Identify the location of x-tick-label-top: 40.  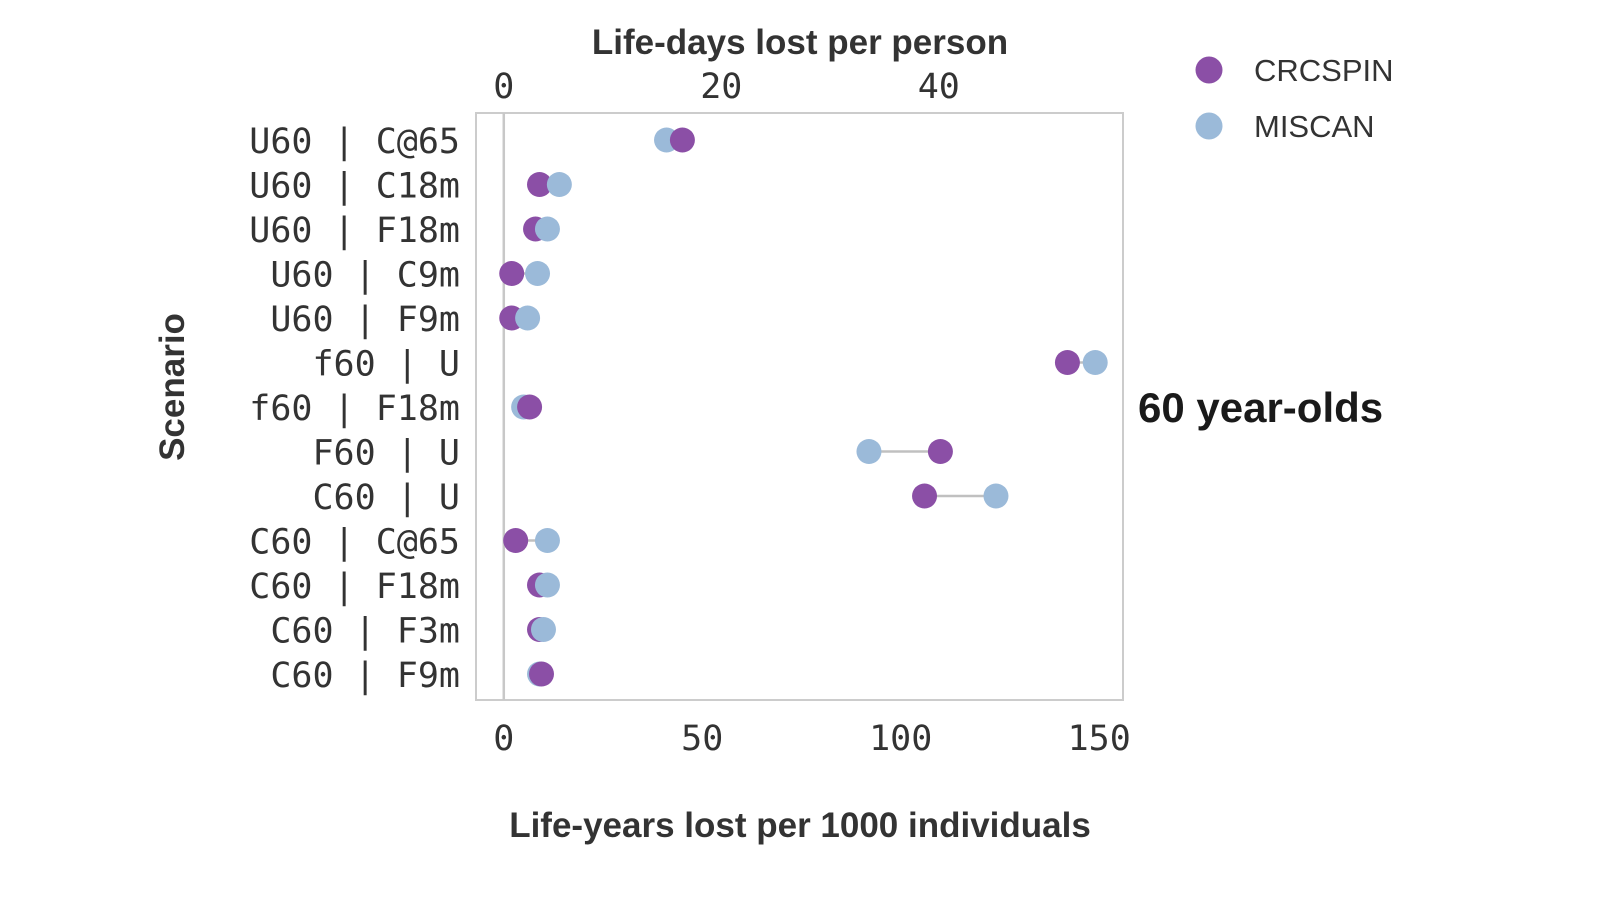
(939, 87).